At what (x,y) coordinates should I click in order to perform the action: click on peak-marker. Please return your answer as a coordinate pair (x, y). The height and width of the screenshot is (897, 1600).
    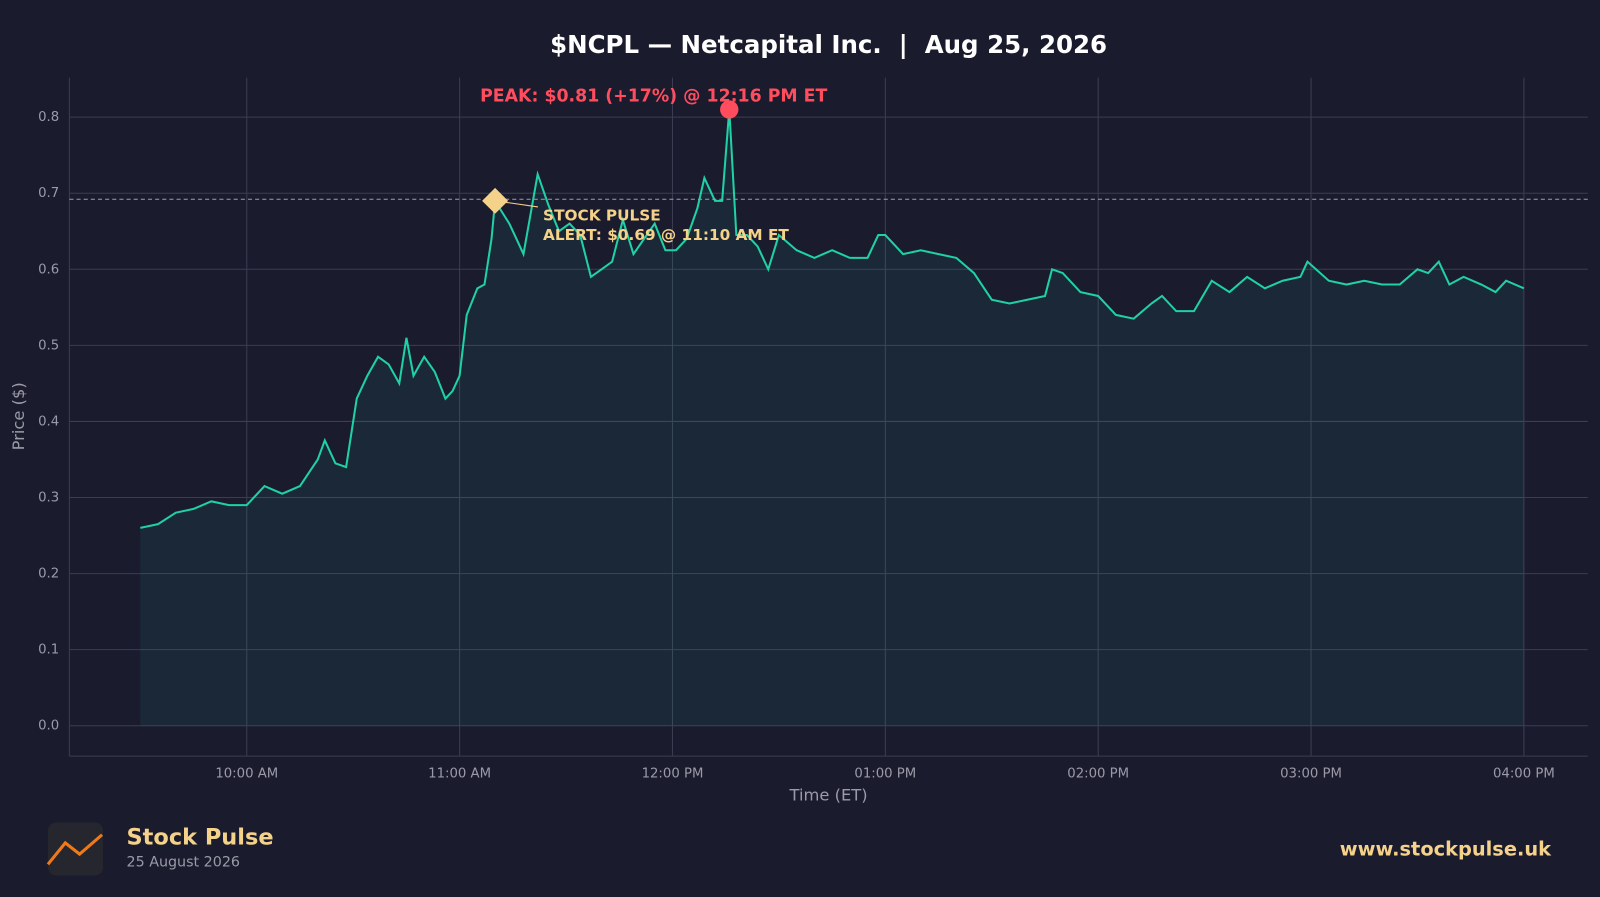
    Looking at the image, I should click on (729, 109).